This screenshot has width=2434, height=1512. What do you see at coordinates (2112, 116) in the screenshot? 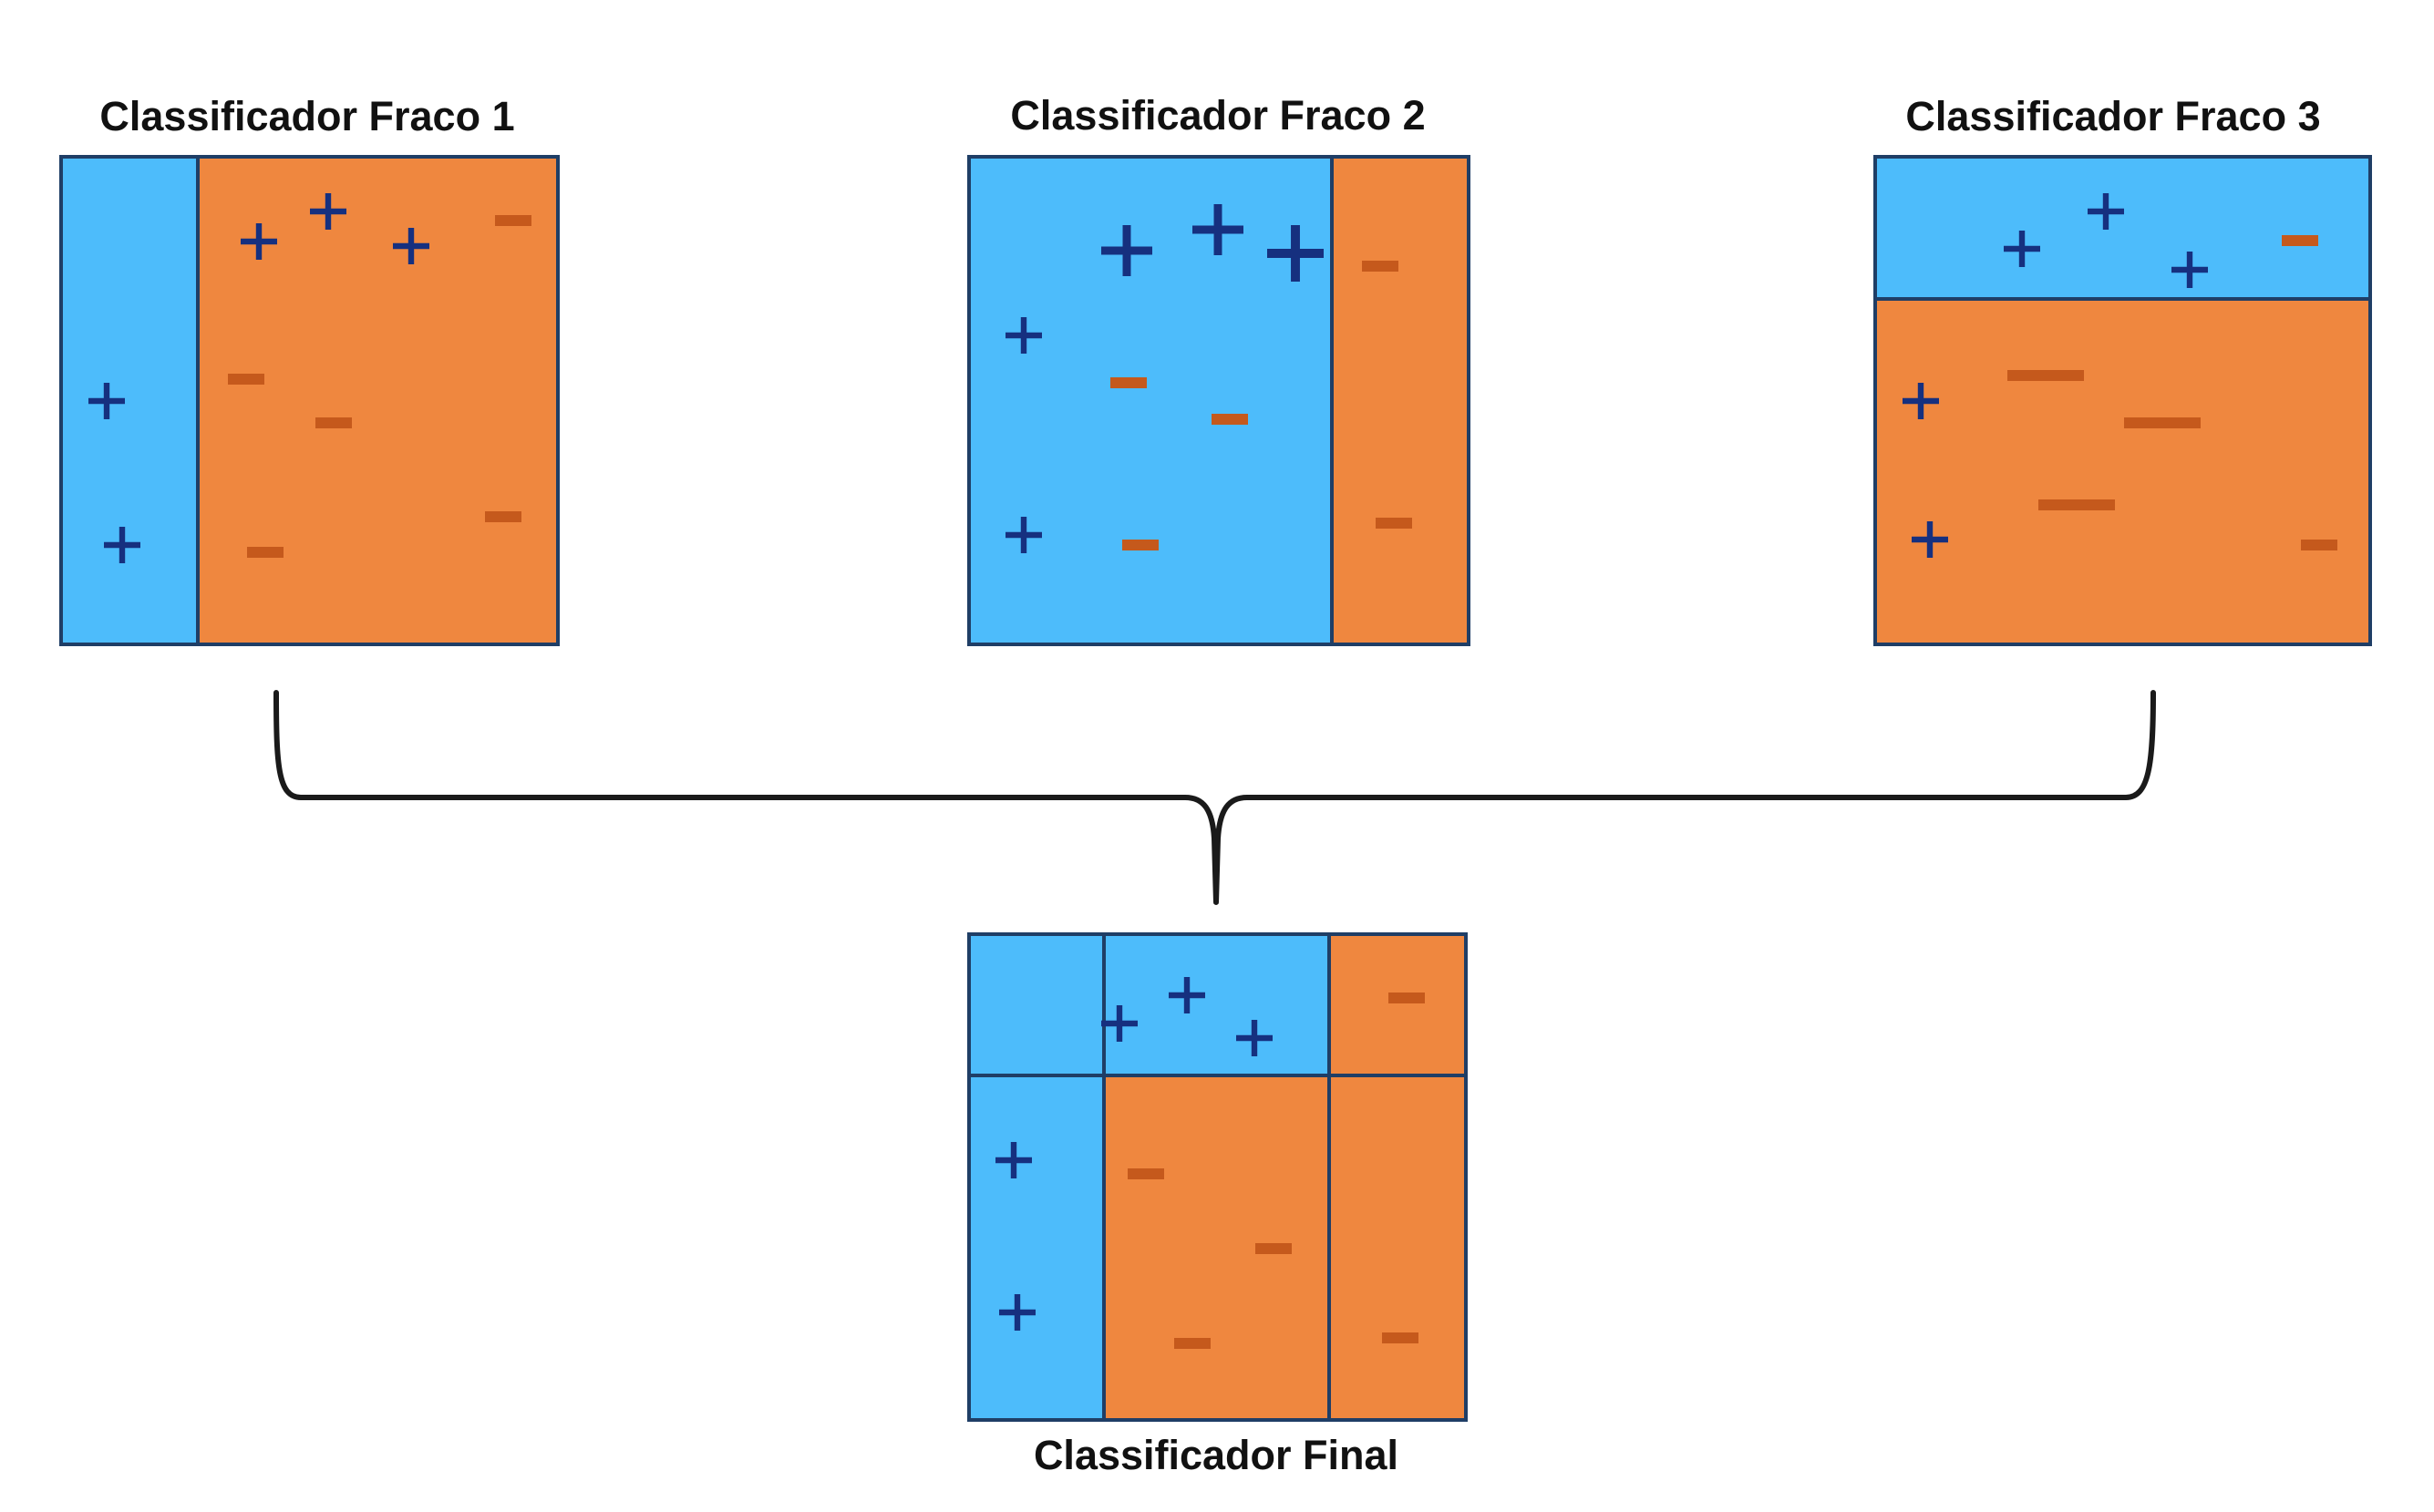
I see `weak-classifier-3-title: Classificador Fraco 3` at bounding box center [2112, 116].